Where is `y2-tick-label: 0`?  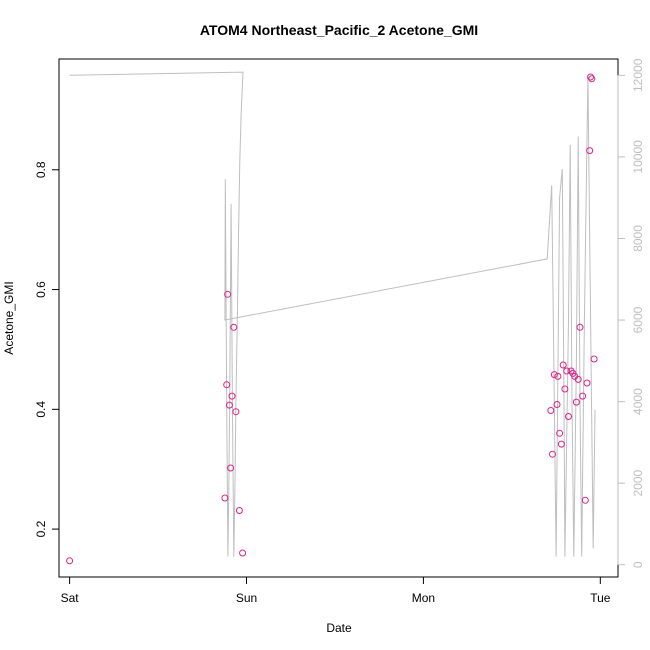
y2-tick-label: 0 is located at coordinates (638, 564).